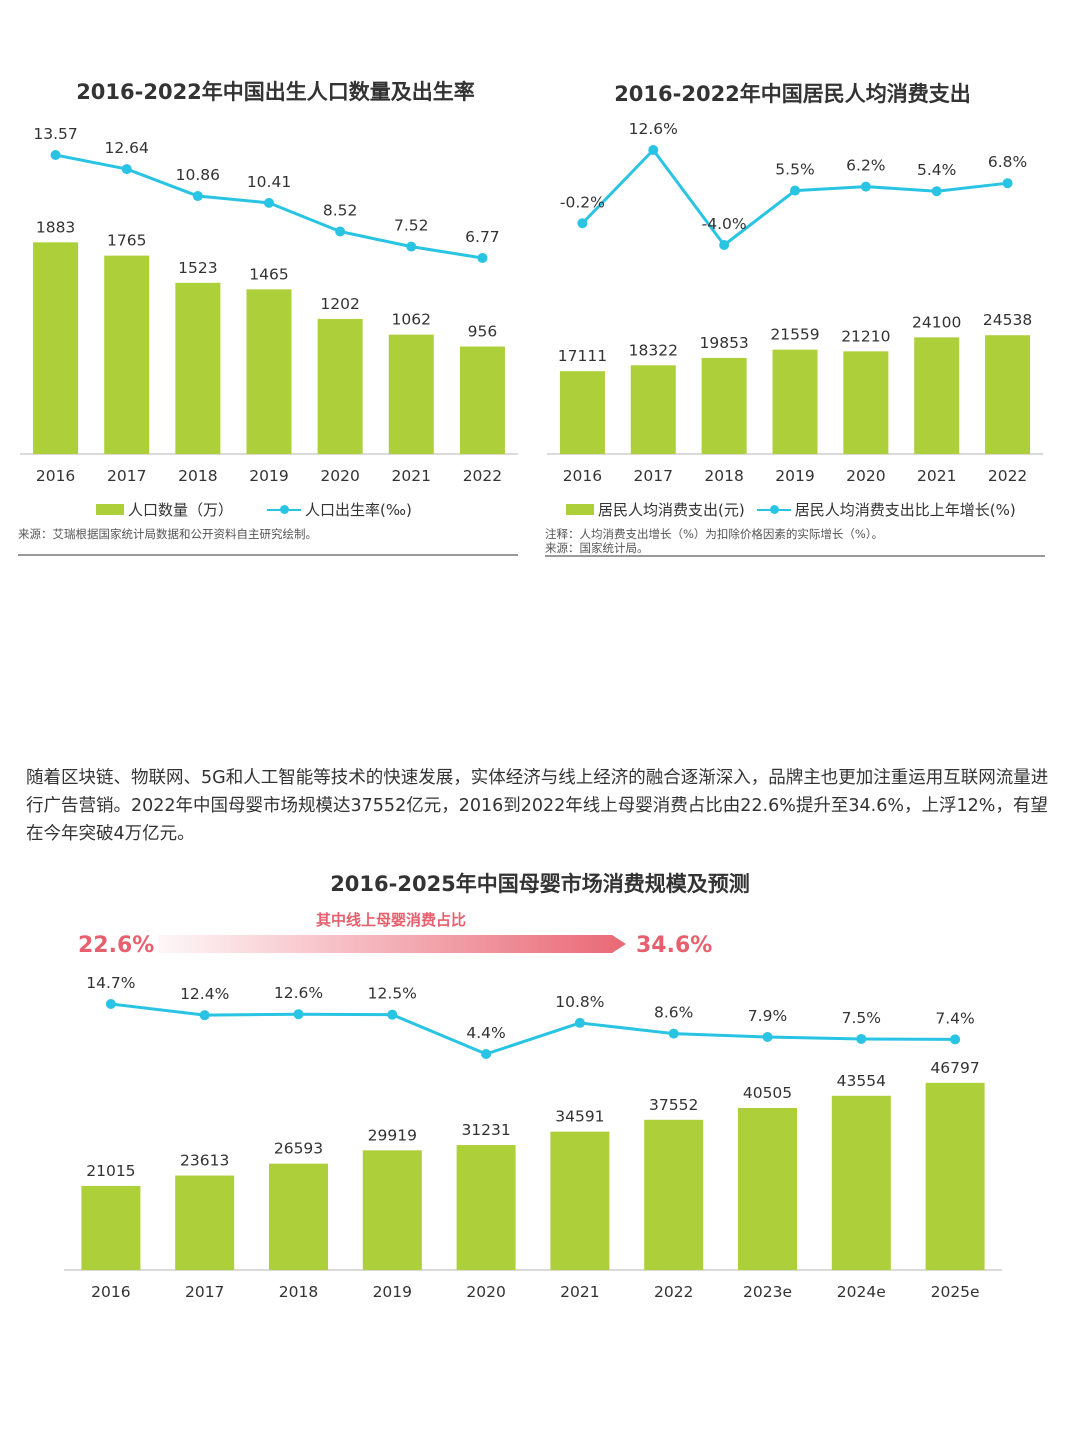 Image resolution: width=1080 pixels, height=1440 pixels. Describe the element at coordinates (411, 320) in the screenshot. I see `chart1-bar-label: 1062` at that location.